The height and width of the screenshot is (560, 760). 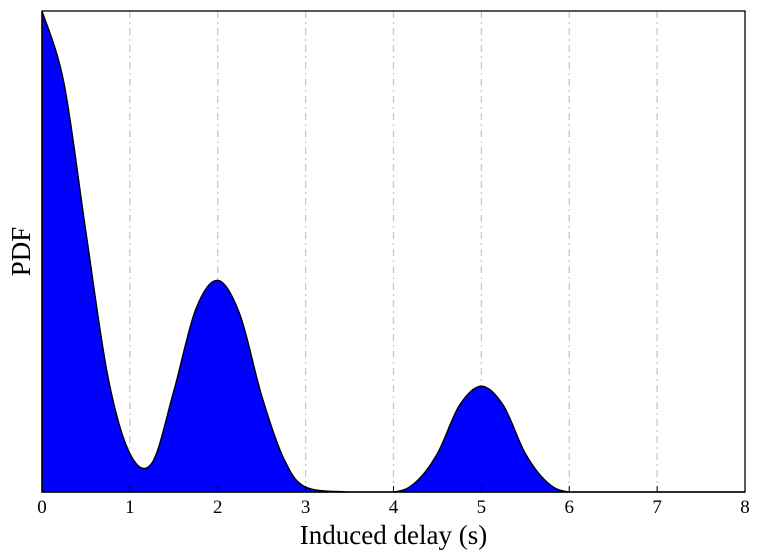 What do you see at coordinates (657, 507) in the screenshot?
I see `x-tick-label: 7` at bounding box center [657, 507].